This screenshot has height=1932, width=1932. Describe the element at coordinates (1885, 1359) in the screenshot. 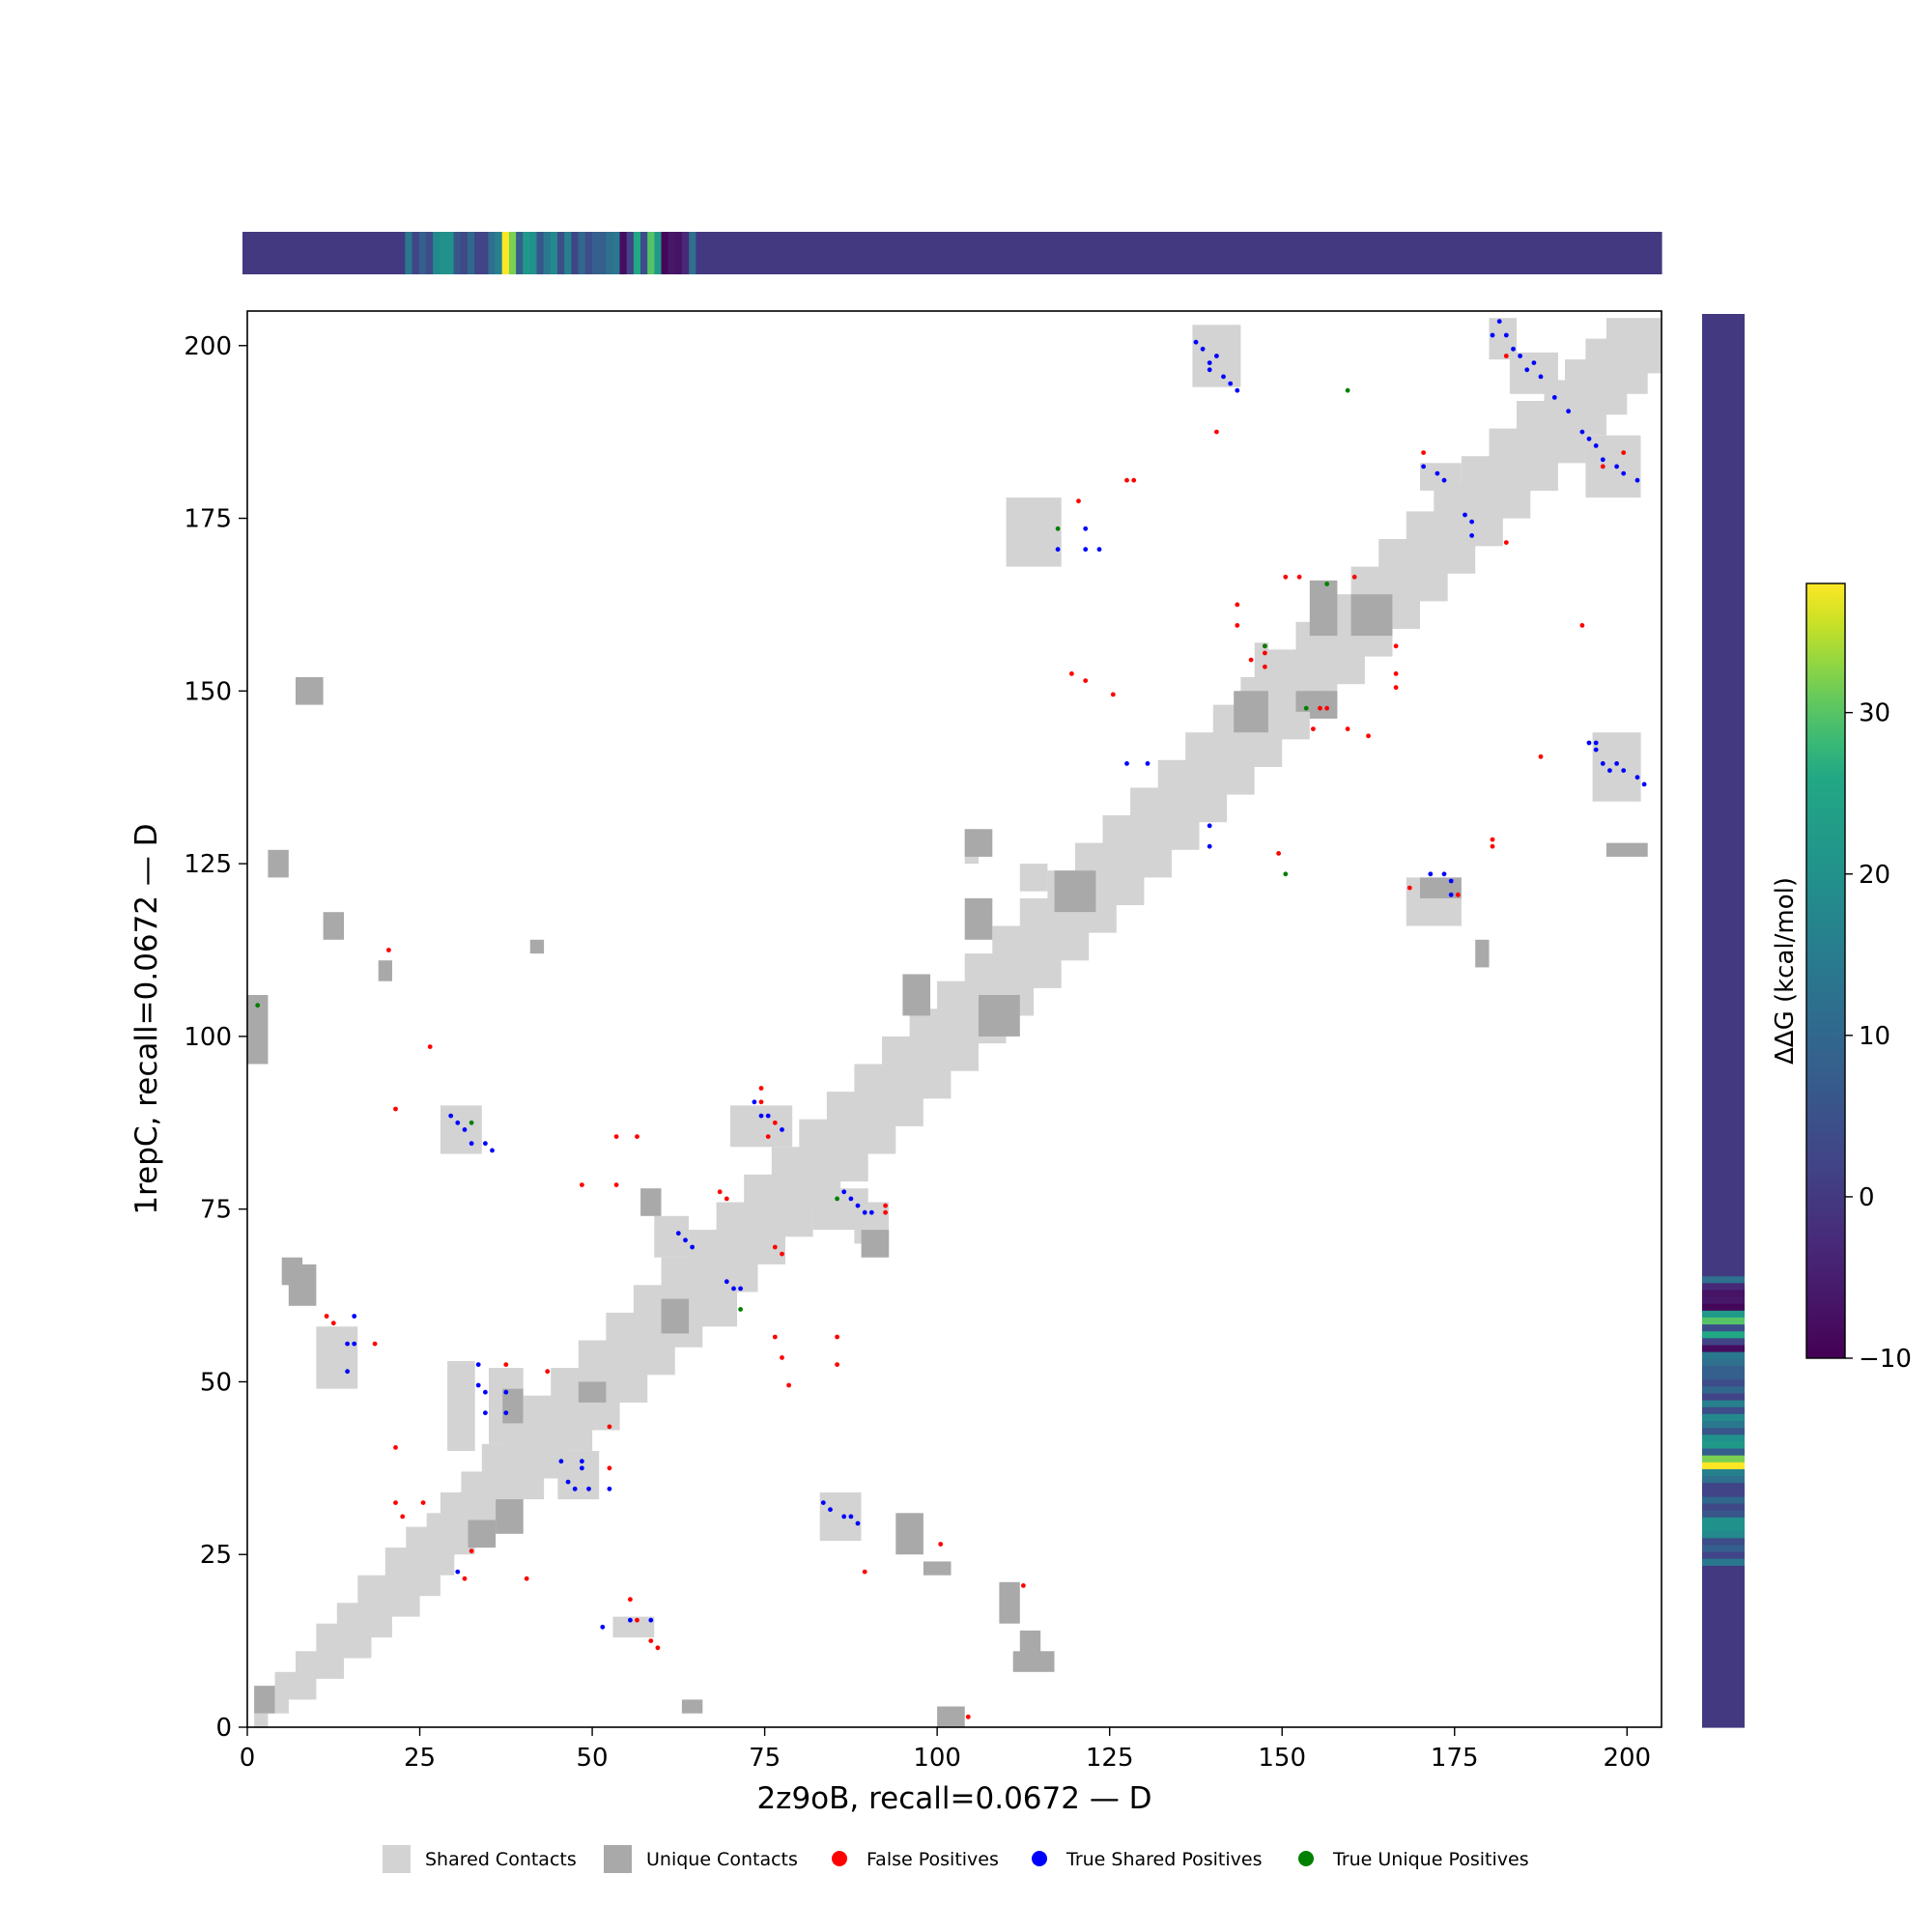

I see `colorbar-tick-label: −10` at that location.